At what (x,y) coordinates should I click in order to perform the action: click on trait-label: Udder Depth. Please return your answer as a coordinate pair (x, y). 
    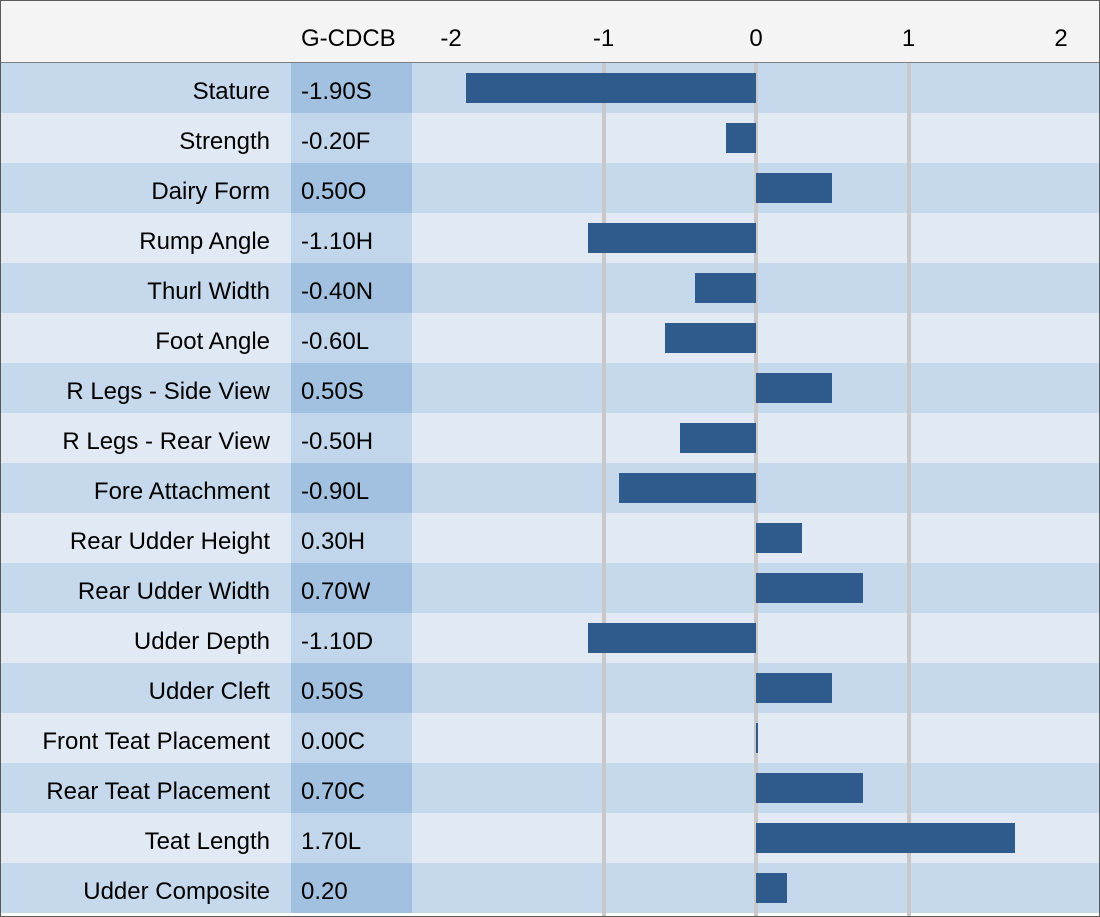
    Looking at the image, I should click on (201, 641).